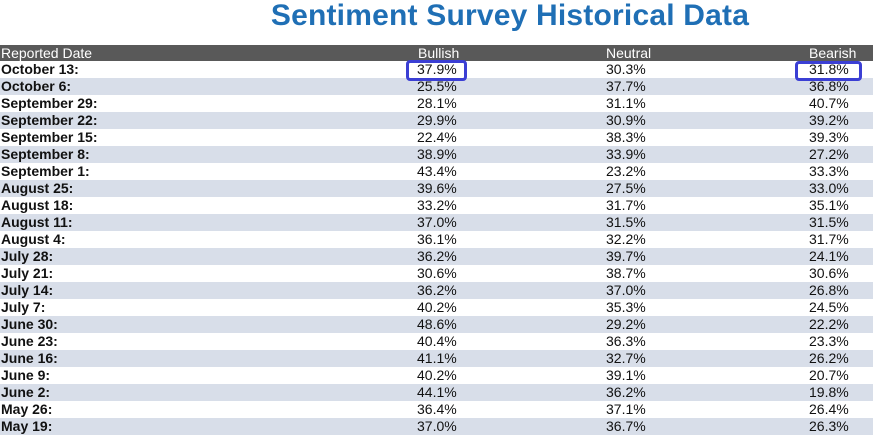 Image resolution: width=873 pixels, height=438 pixels. I want to click on cell-bullish: 40.2%, so click(437, 307).